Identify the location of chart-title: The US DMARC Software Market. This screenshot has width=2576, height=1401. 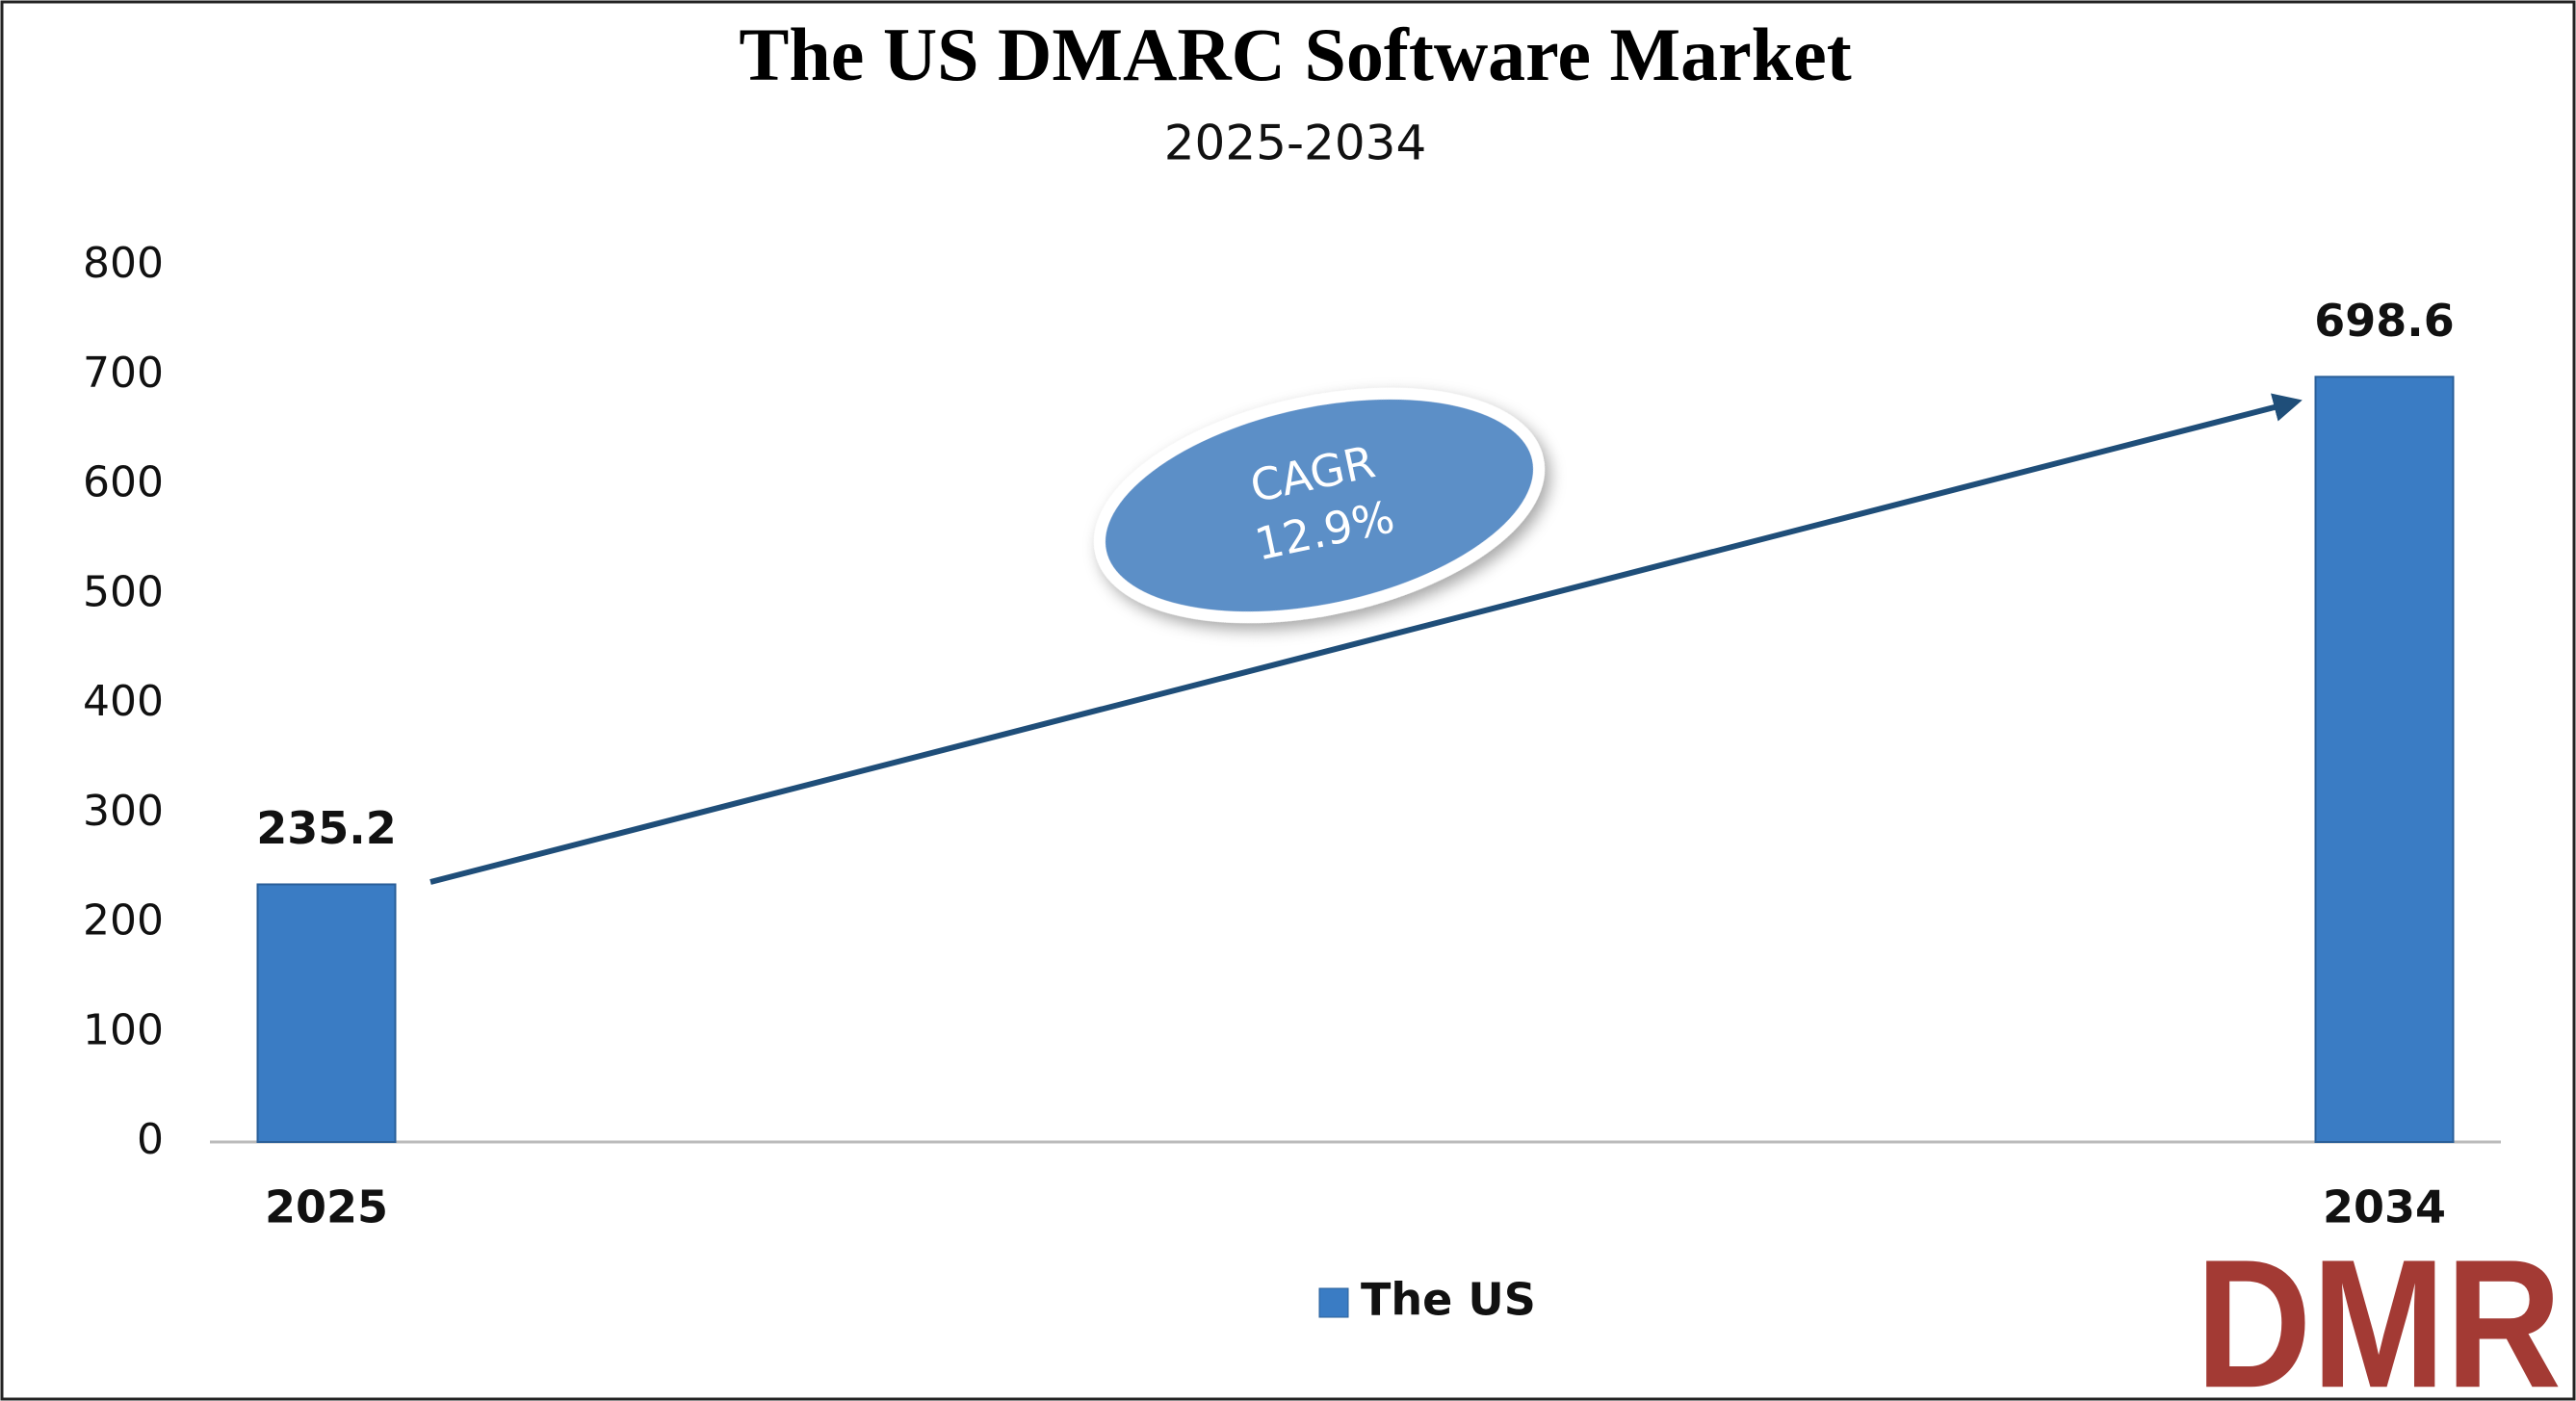
(1295, 55).